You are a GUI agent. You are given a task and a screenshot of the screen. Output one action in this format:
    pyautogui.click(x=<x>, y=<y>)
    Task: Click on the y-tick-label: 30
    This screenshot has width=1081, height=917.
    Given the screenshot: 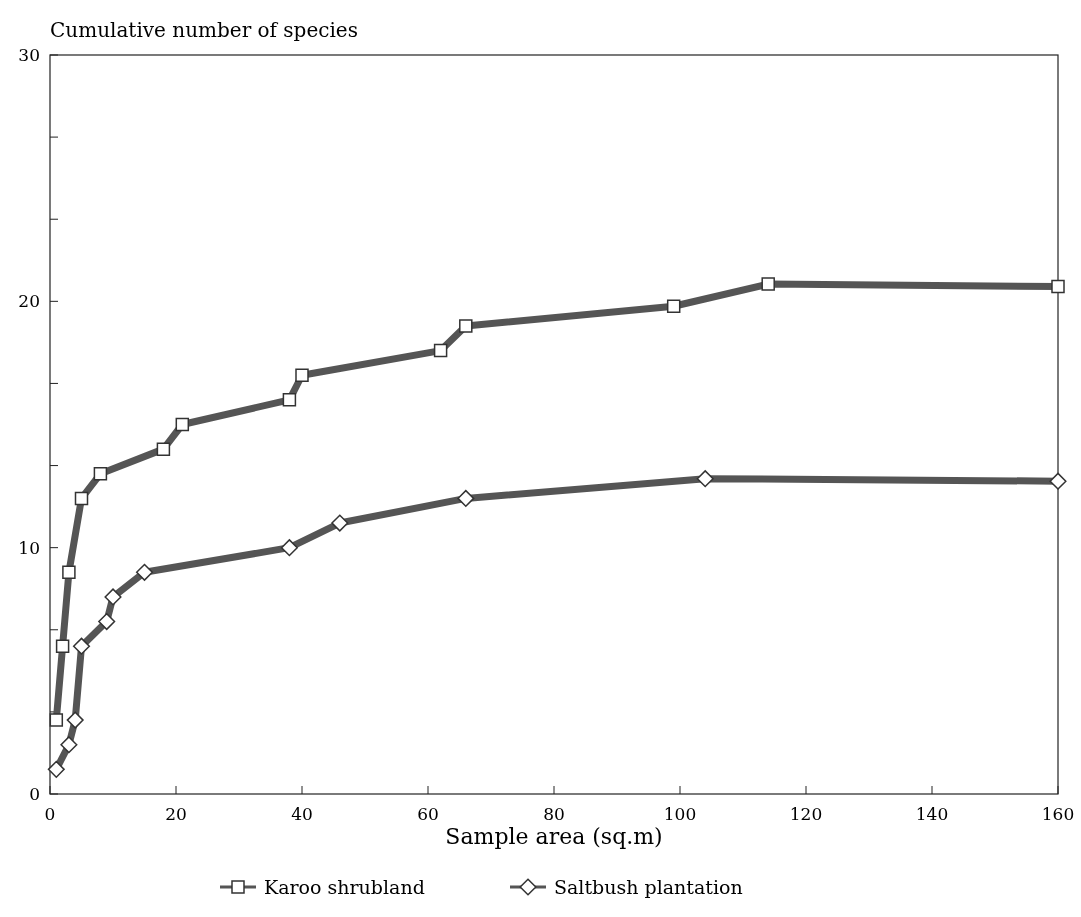 What is the action you would take?
    pyautogui.click(x=29, y=54)
    